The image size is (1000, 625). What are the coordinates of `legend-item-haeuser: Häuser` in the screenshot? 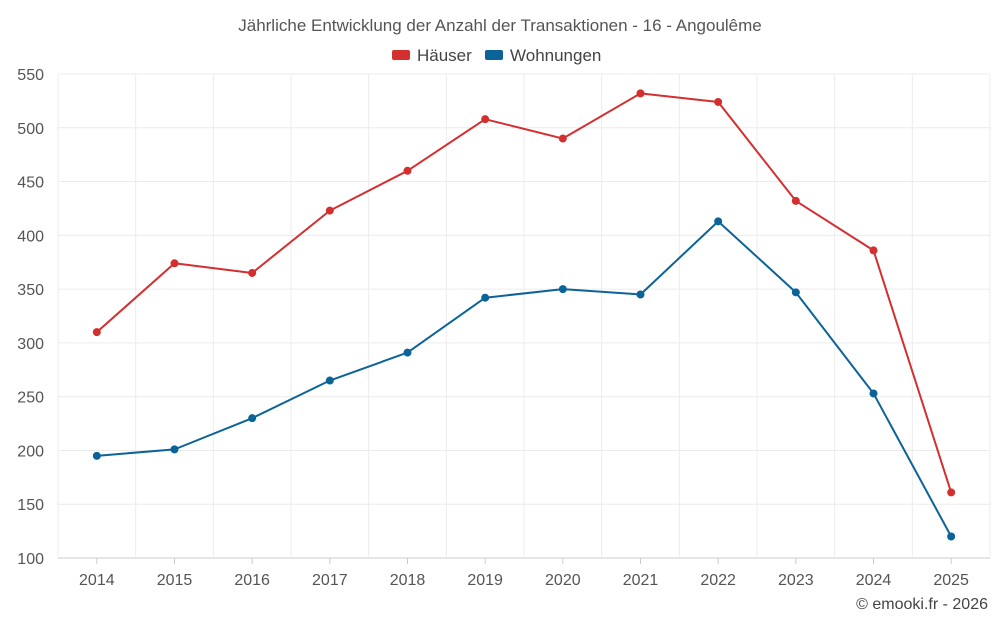 It's located at (432, 55).